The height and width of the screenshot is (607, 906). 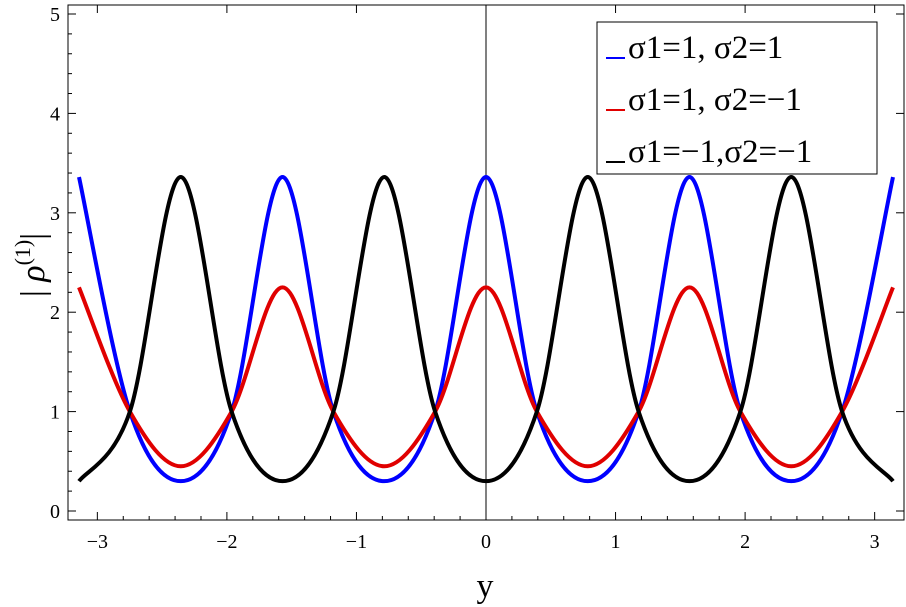 I want to click on y-tick-label: 2, so click(x=55, y=313).